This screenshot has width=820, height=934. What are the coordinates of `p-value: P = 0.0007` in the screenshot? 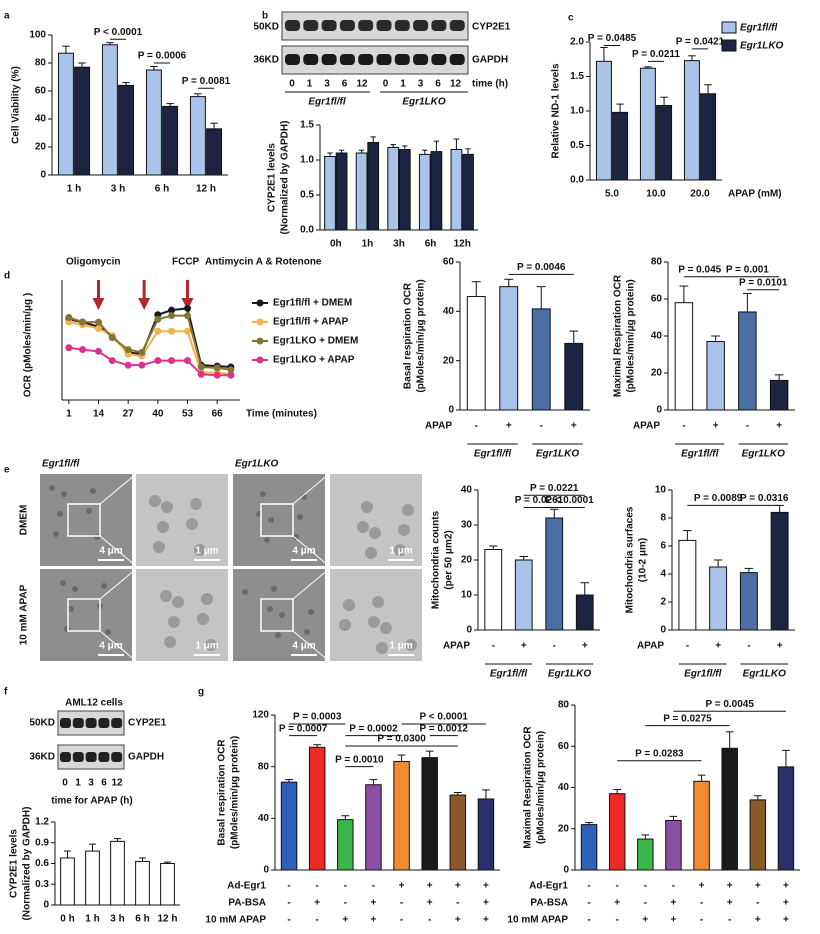 It's located at (303, 728).